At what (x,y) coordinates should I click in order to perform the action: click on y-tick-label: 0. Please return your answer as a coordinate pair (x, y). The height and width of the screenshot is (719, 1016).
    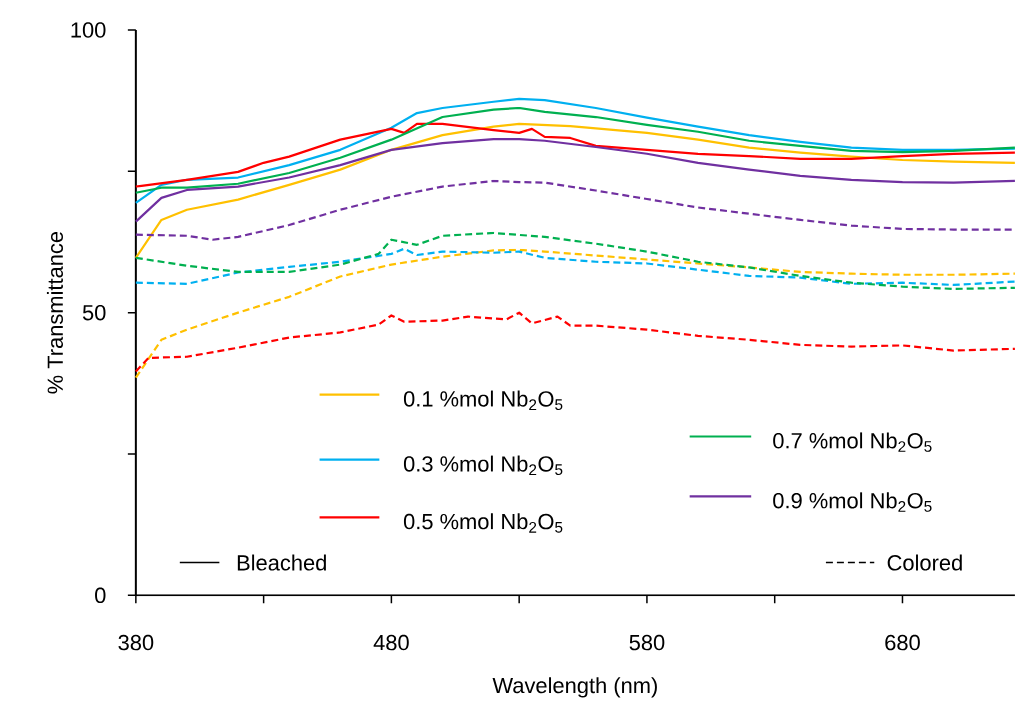
    Looking at the image, I should click on (100, 595).